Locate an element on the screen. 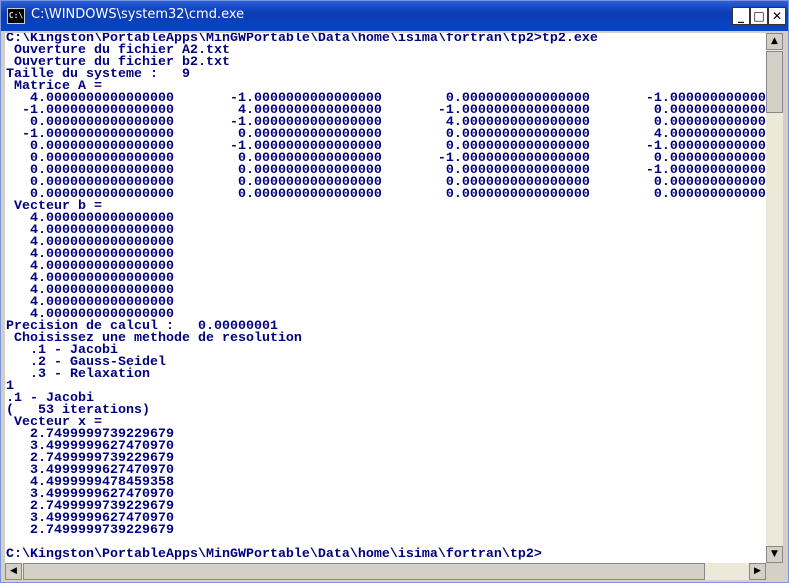 This screenshot has width=789, height=583. scroll-left: ◀ is located at coordinates (13, 571).